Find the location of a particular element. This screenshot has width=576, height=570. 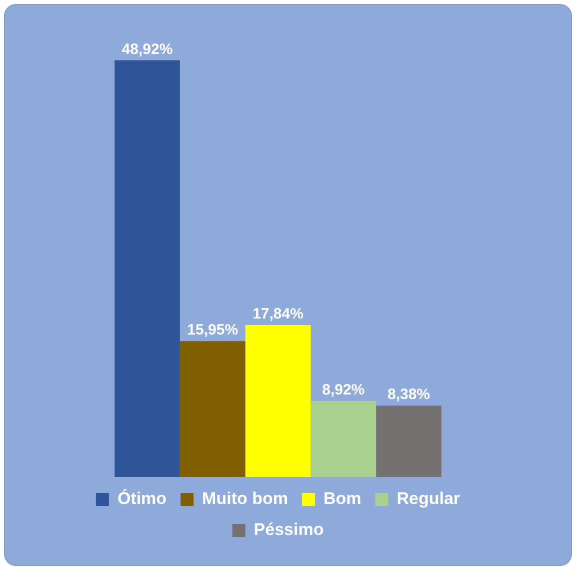

legend-label: Muito bom is located at coordinates (245, 498).